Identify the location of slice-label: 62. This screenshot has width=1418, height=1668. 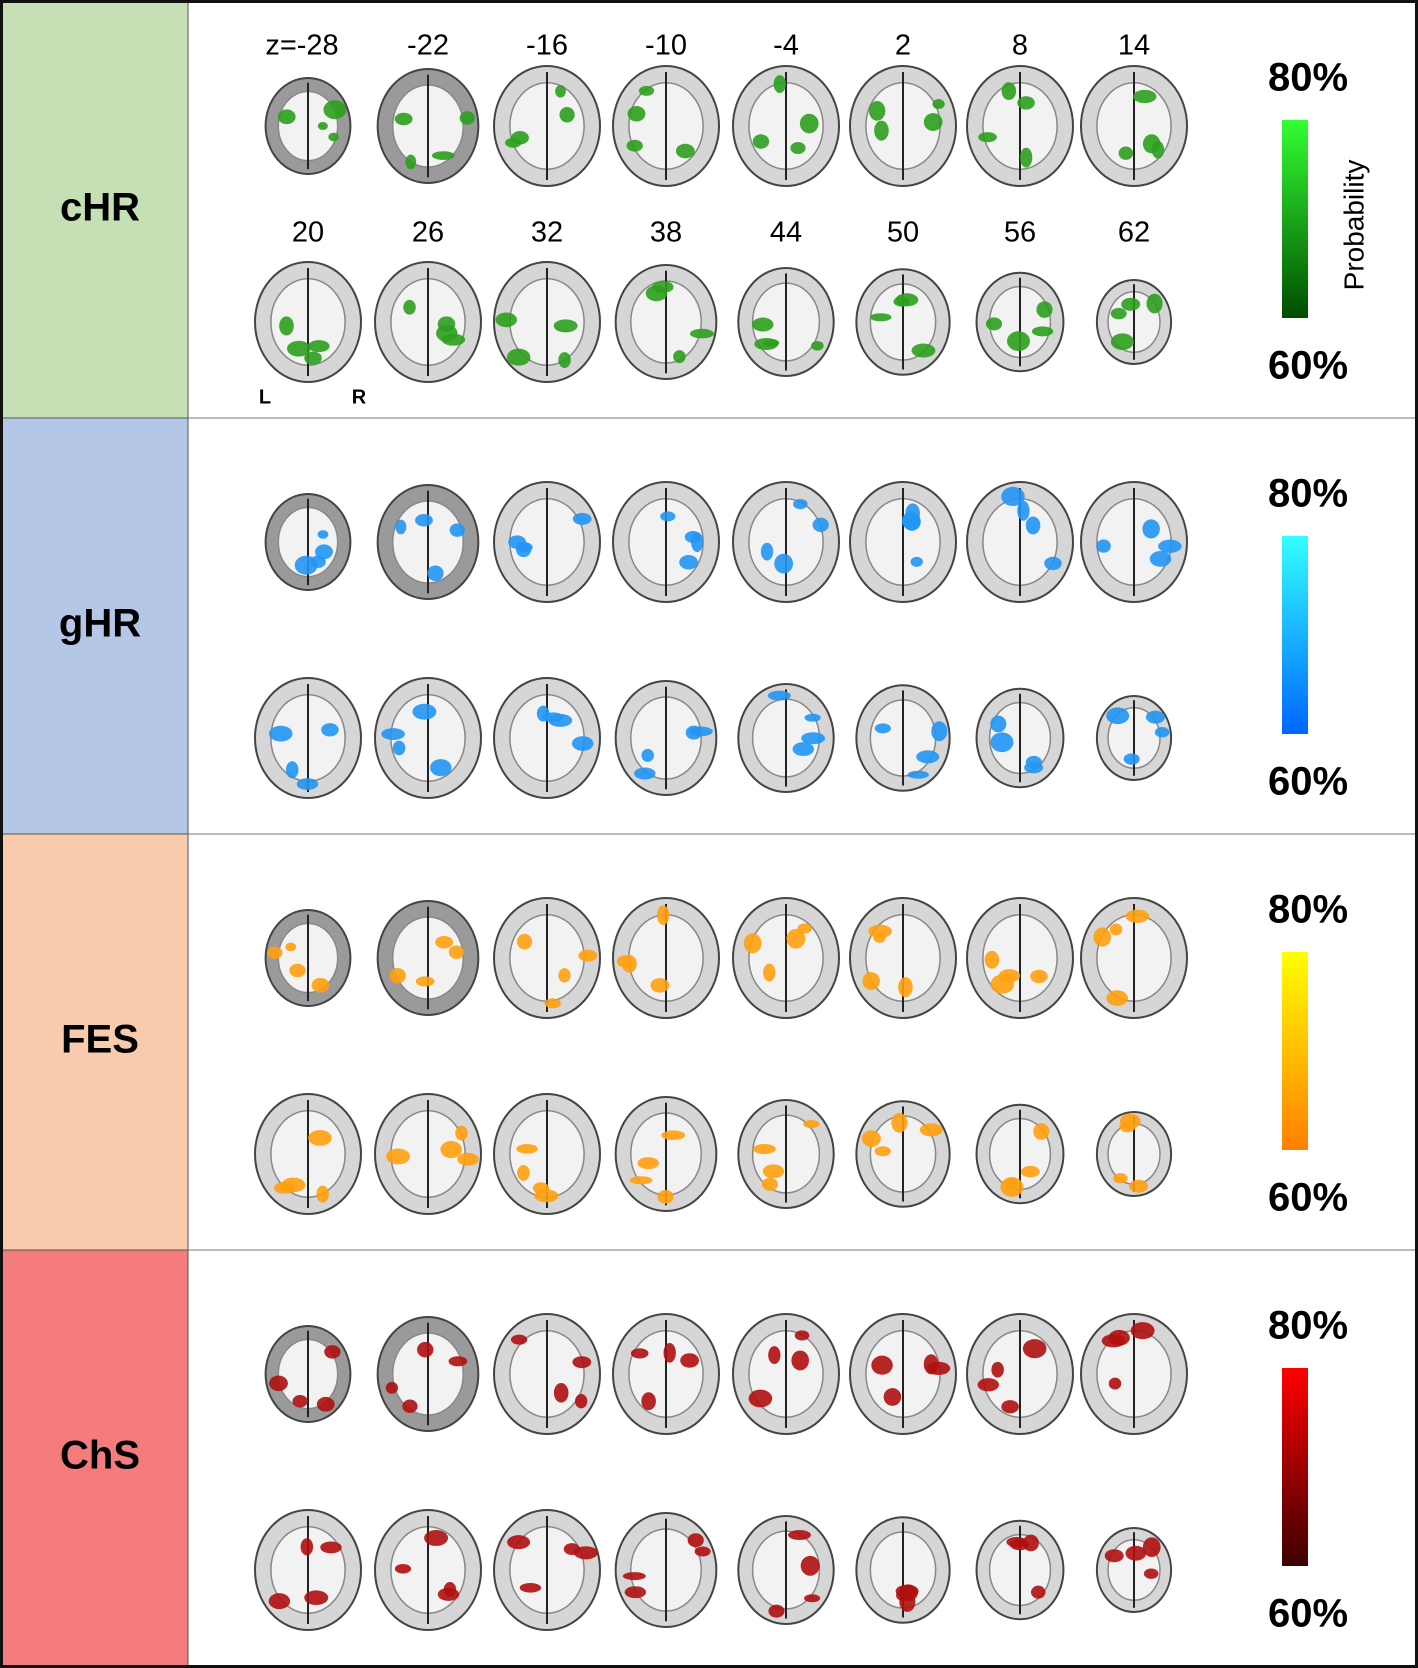
(1134, 233).